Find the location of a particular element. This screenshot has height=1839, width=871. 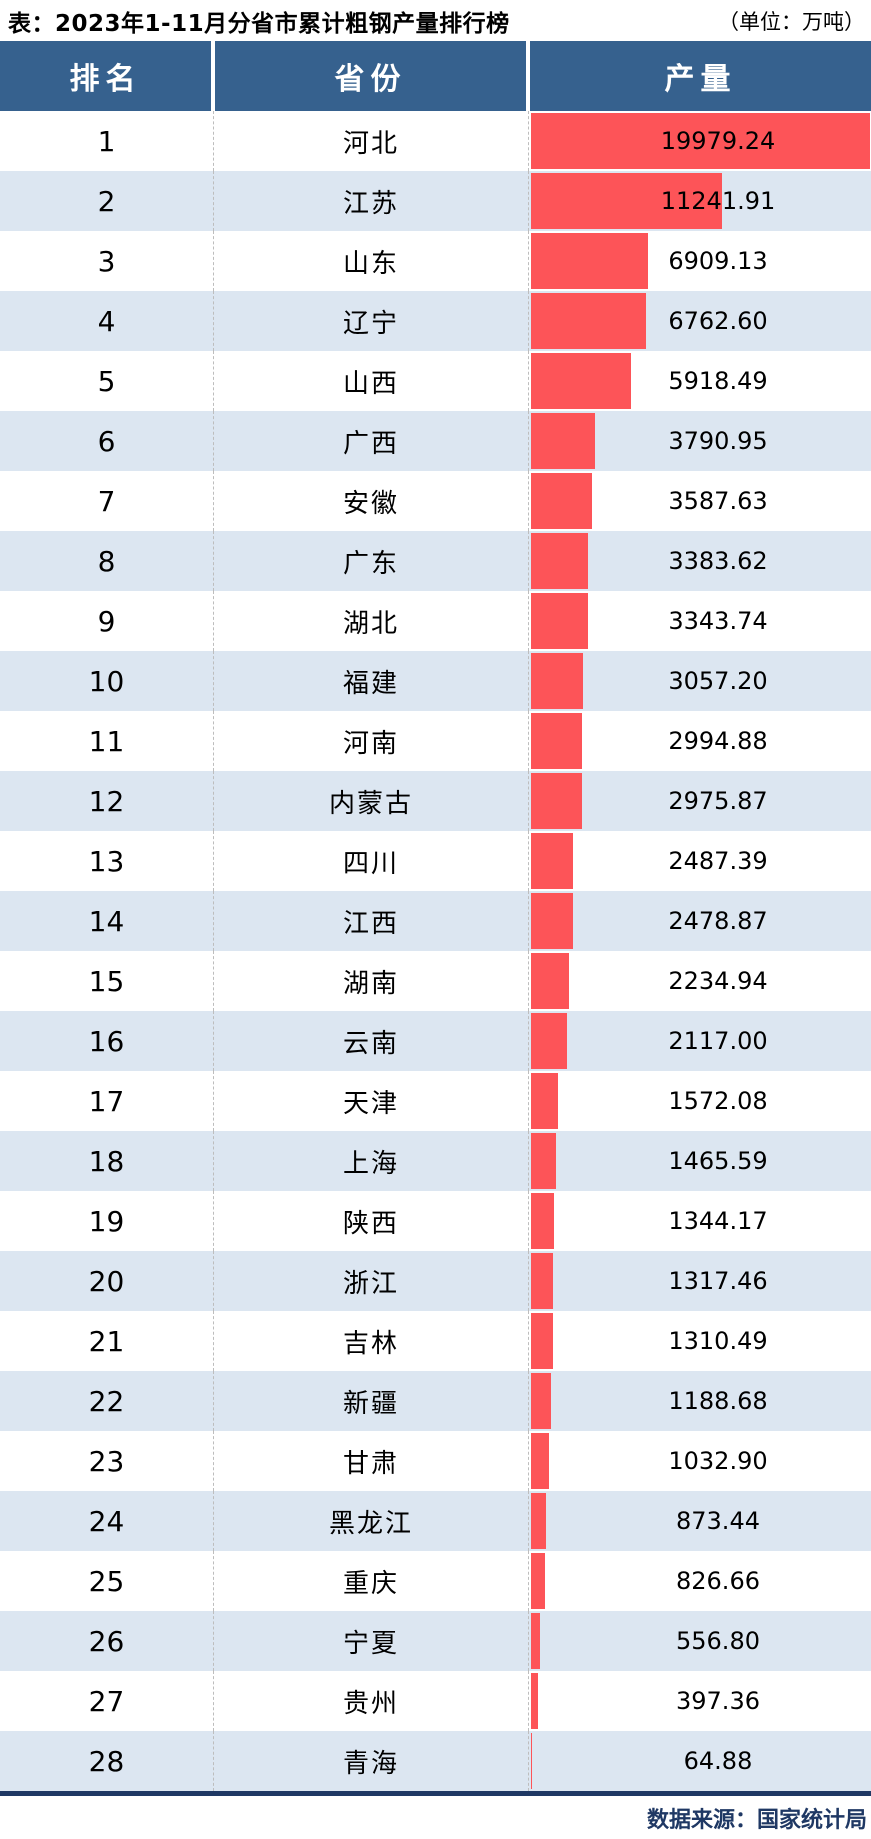

table-row: 17 天津 1572.08 is located at coordinates (435, 1101).